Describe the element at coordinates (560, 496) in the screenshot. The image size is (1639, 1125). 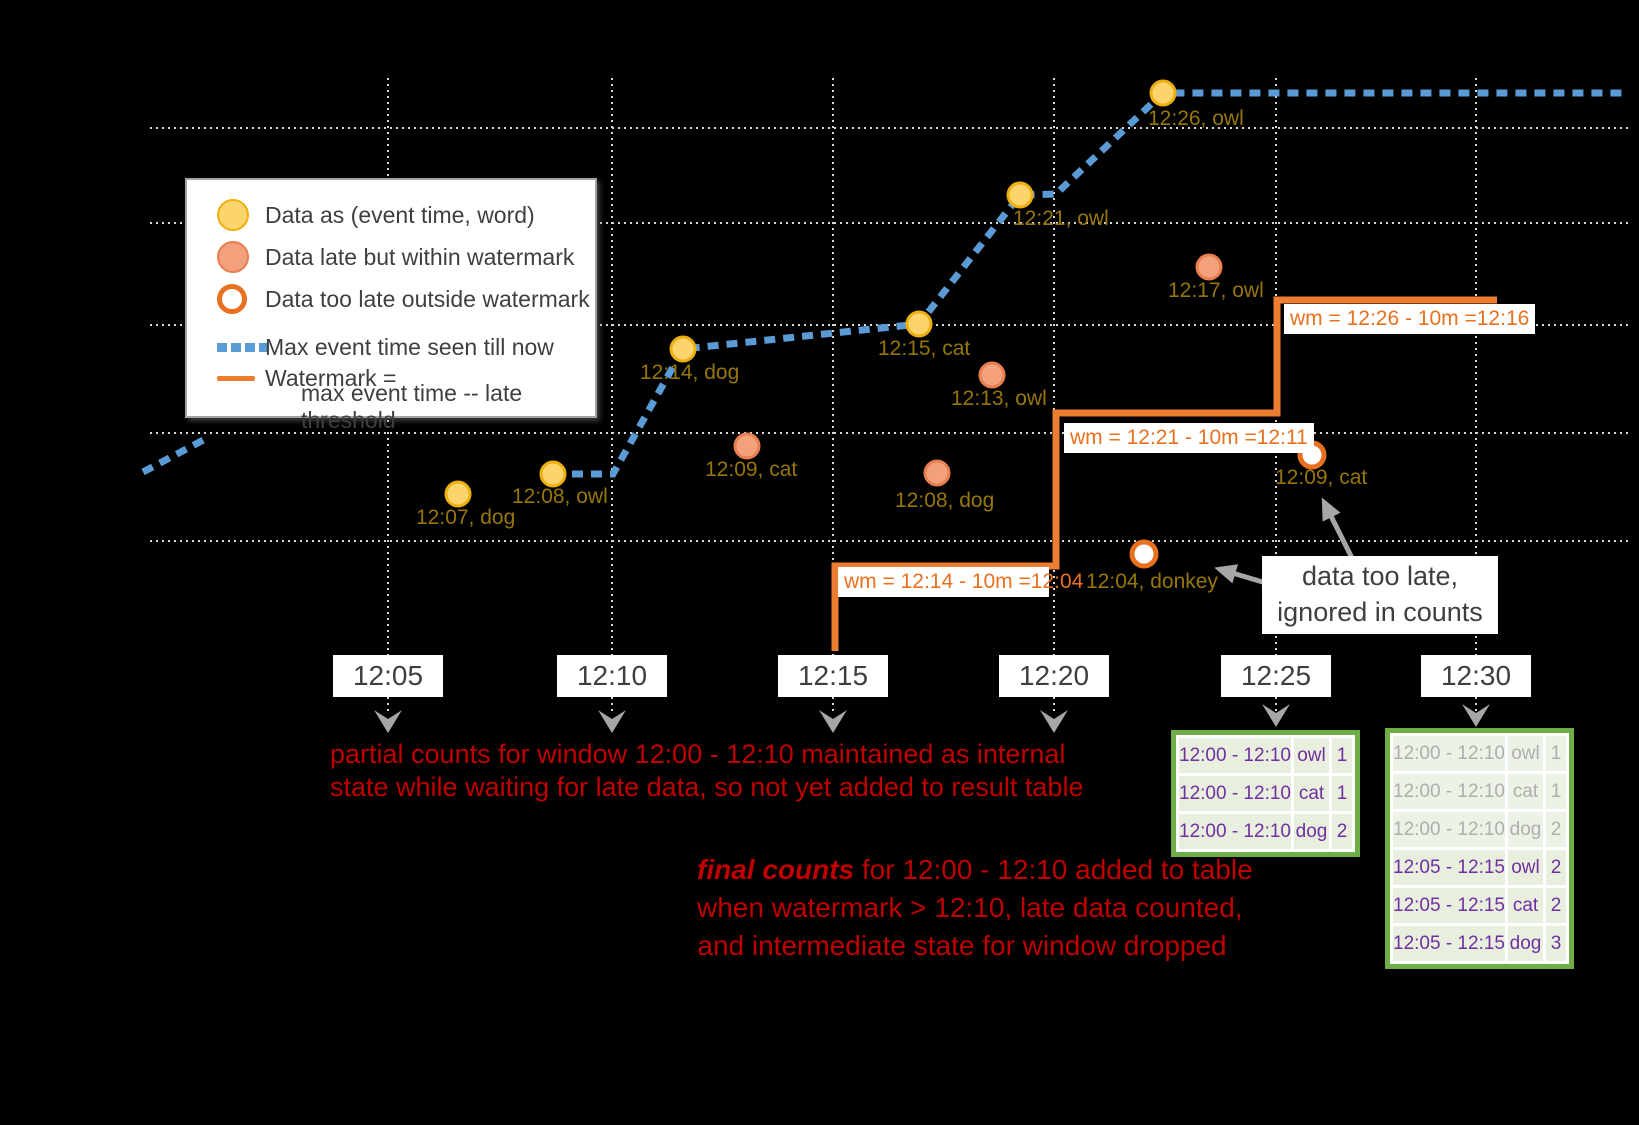
I see `data-point-label: 12:08, owl` at that location.